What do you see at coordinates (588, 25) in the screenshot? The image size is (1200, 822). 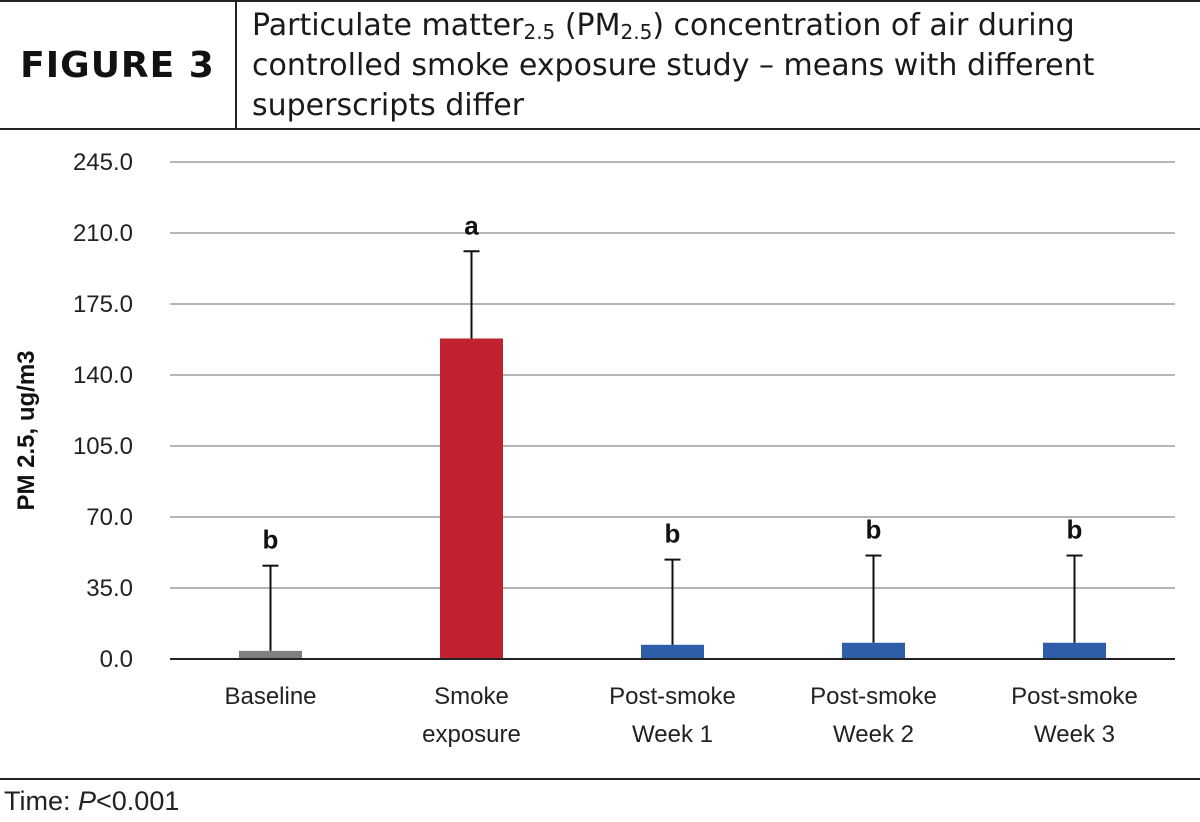 I see `title-part-2: (PM` at bounding box center [588, 25].